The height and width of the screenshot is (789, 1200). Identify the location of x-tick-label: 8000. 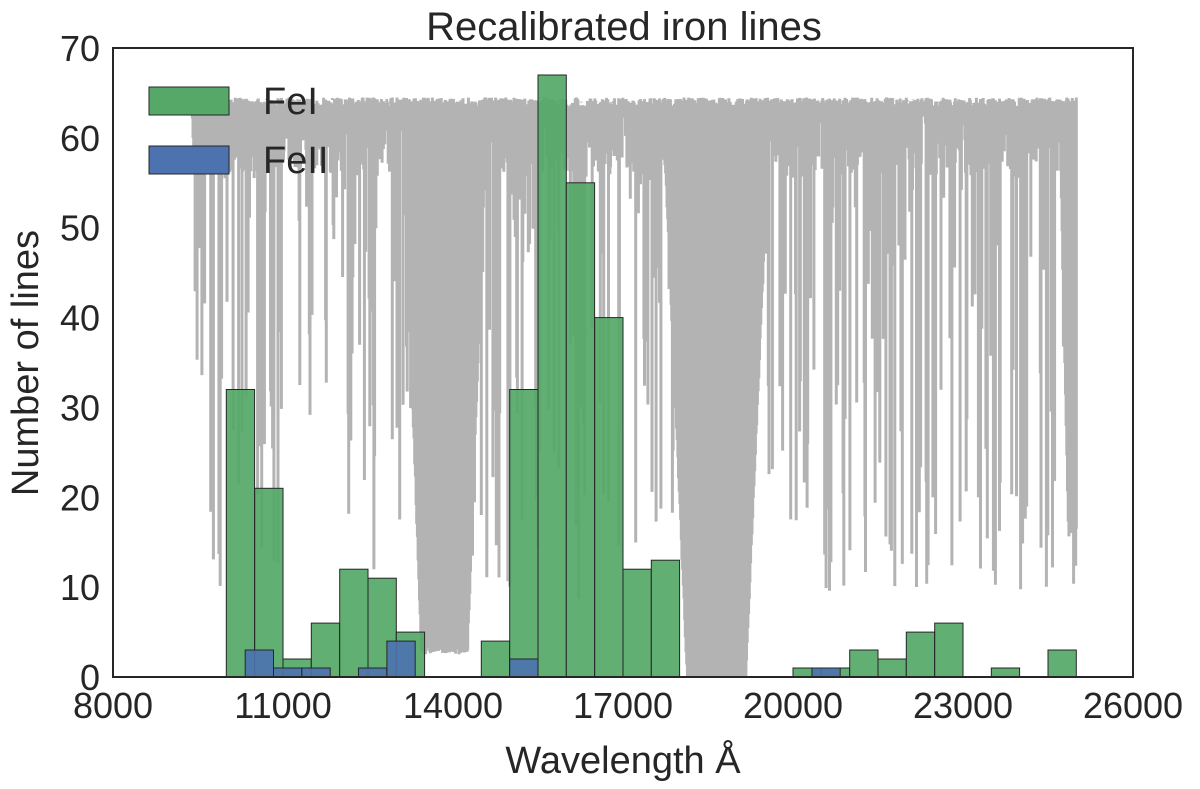
(113, 705).